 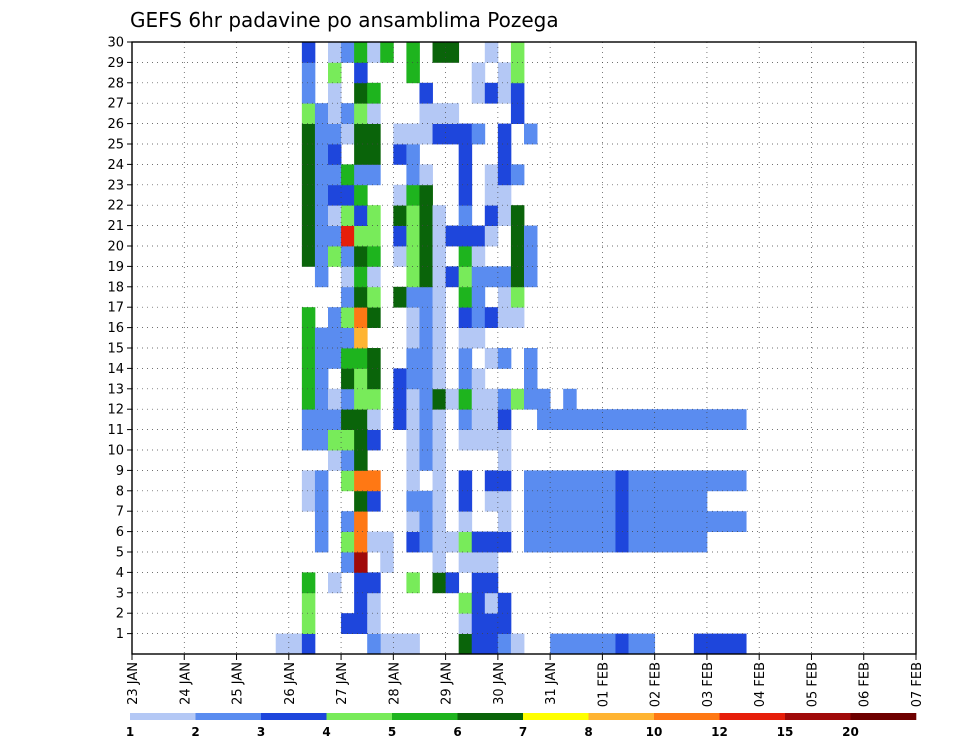 I want to click on y-tick-label: 21, so click(x=115, y=226).